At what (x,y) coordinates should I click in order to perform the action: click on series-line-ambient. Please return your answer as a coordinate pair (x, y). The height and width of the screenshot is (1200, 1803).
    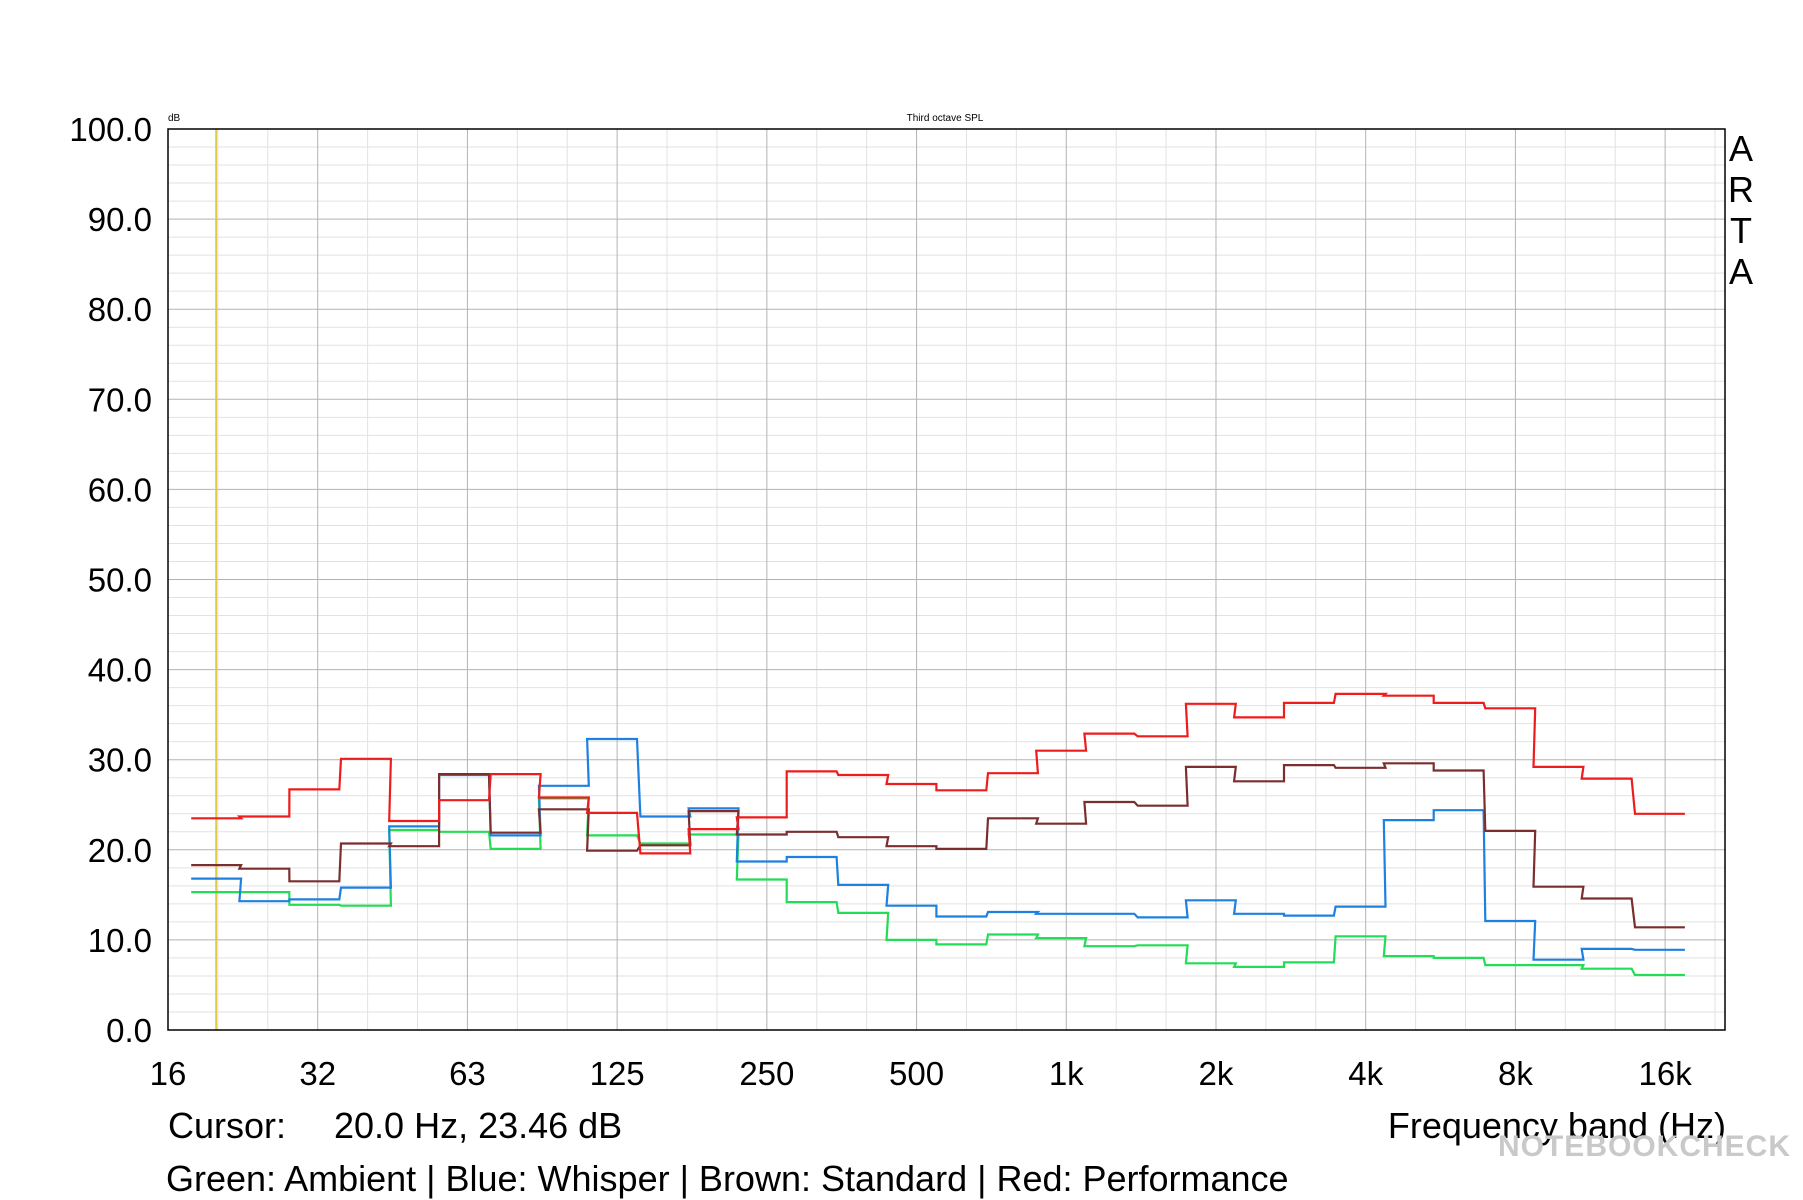
    Looking at the image, I should click on (938, 887).